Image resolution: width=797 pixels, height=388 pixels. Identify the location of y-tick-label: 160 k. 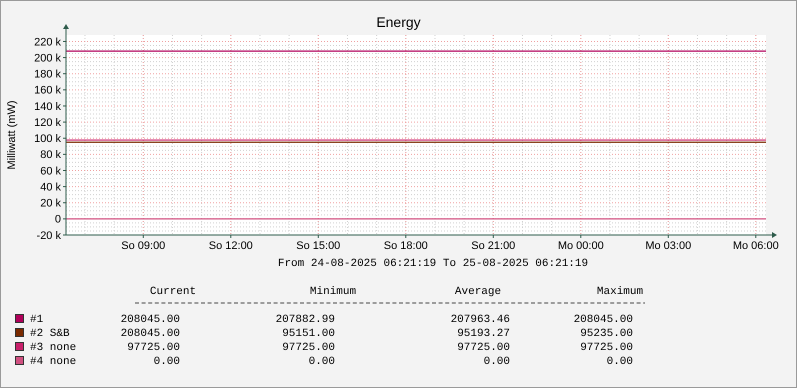
(48, 90).